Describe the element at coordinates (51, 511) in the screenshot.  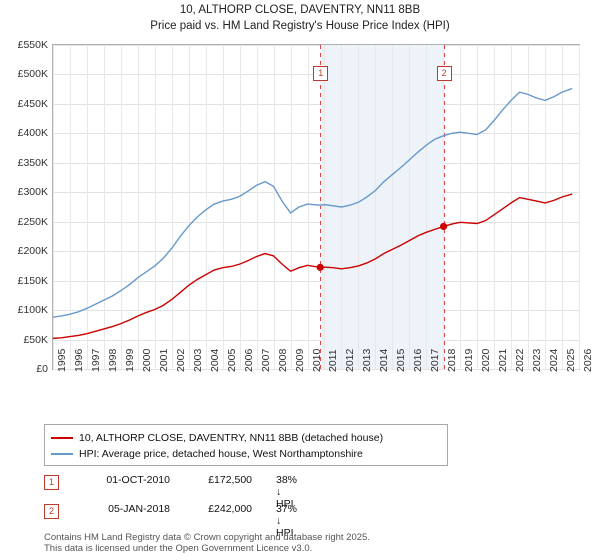
I see `event-marker-2: 2` at that location.